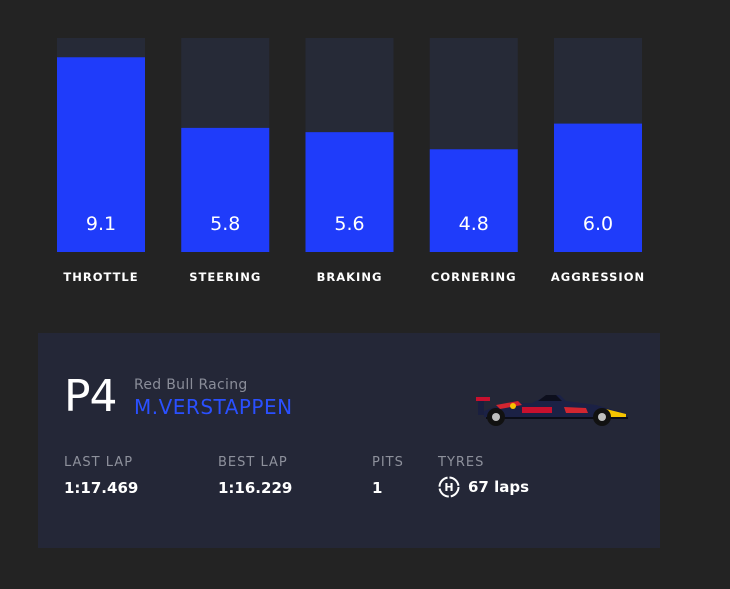 This screenshot has width=730, height=589. Describe the element at coordinates (255, 488) in the screenshot. I see `best-lap-value: 1:16.229` at that location.